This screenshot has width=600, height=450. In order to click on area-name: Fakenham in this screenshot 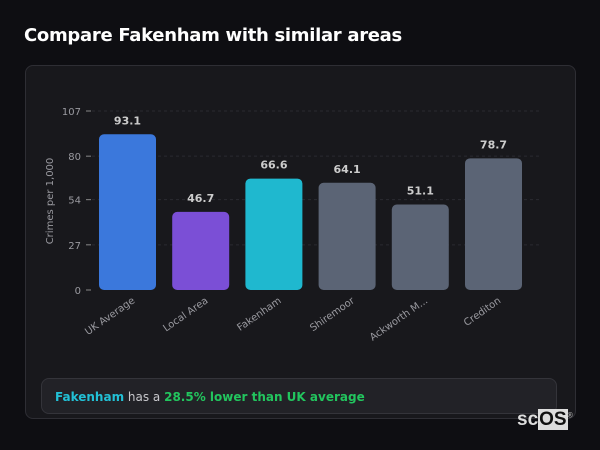, I will do `click(90, 397)`.